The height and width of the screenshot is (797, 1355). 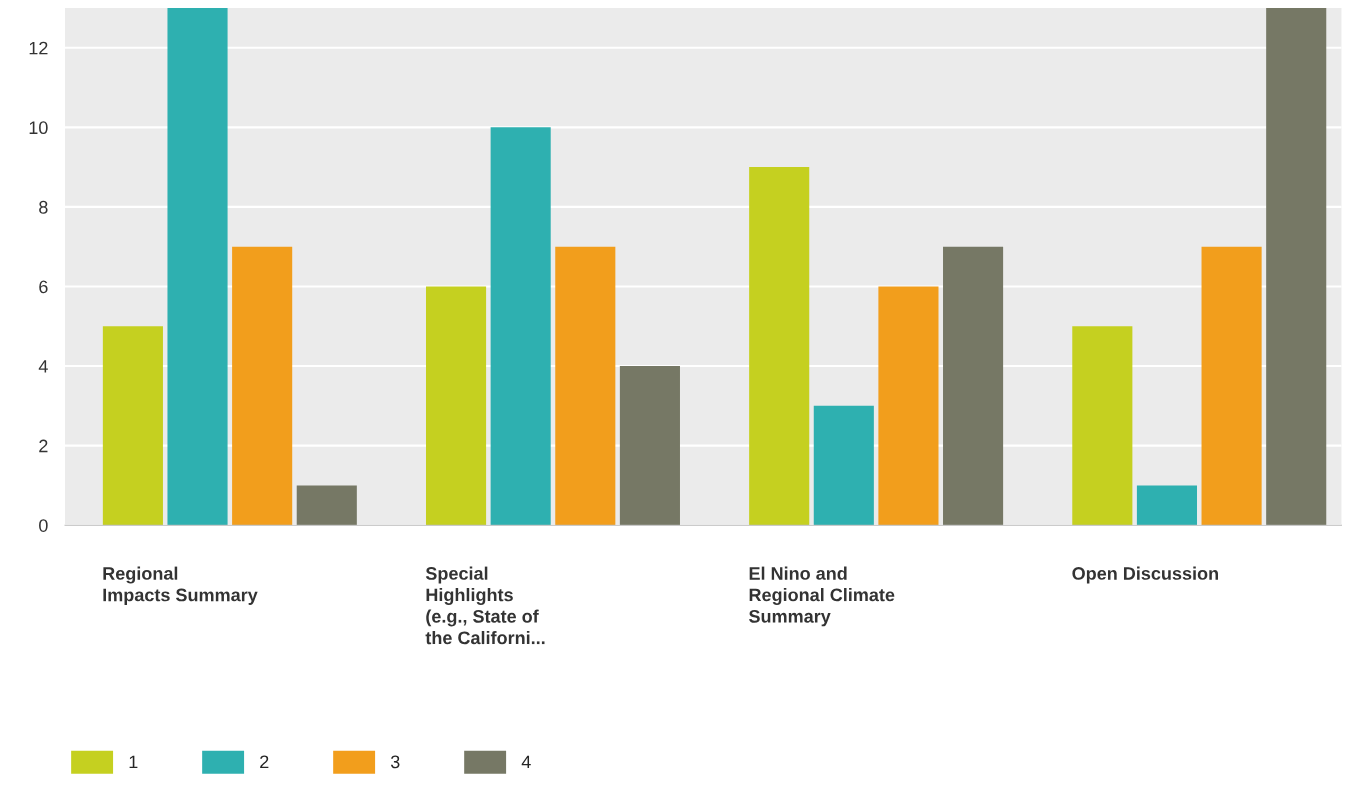 I want to click on y-tick-label: 10, so click(x=38, y=128).